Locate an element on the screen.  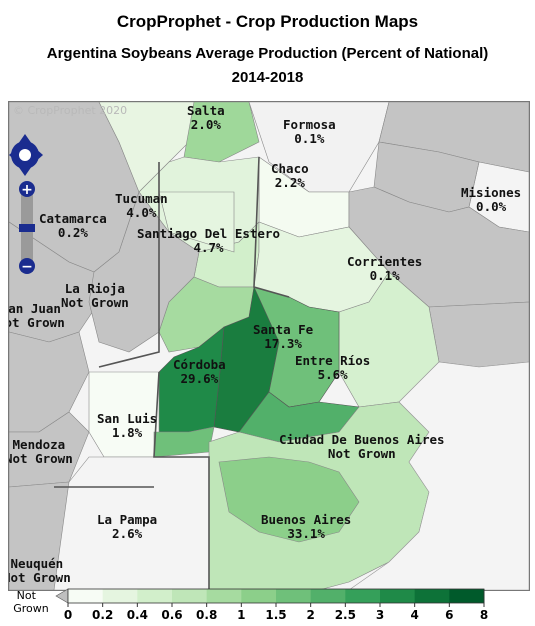
label-misiones: Misiones 0.0% is located at coordinates (491, 199).